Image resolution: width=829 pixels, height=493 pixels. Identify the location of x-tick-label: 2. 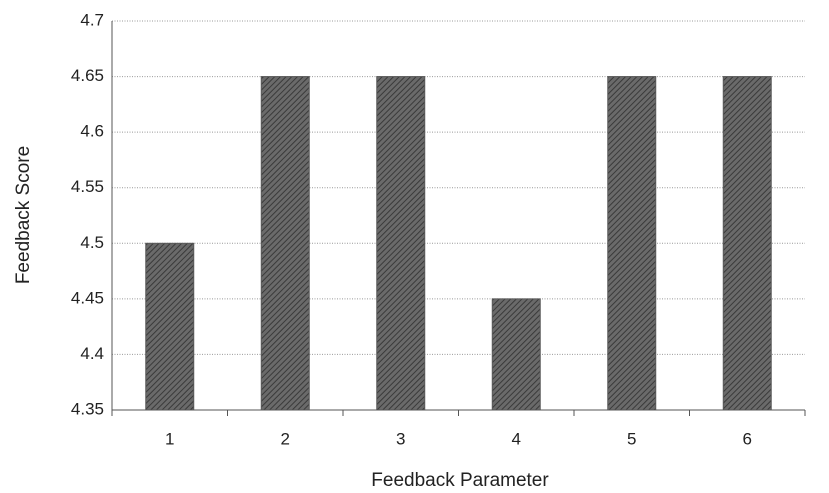
(285, 438).